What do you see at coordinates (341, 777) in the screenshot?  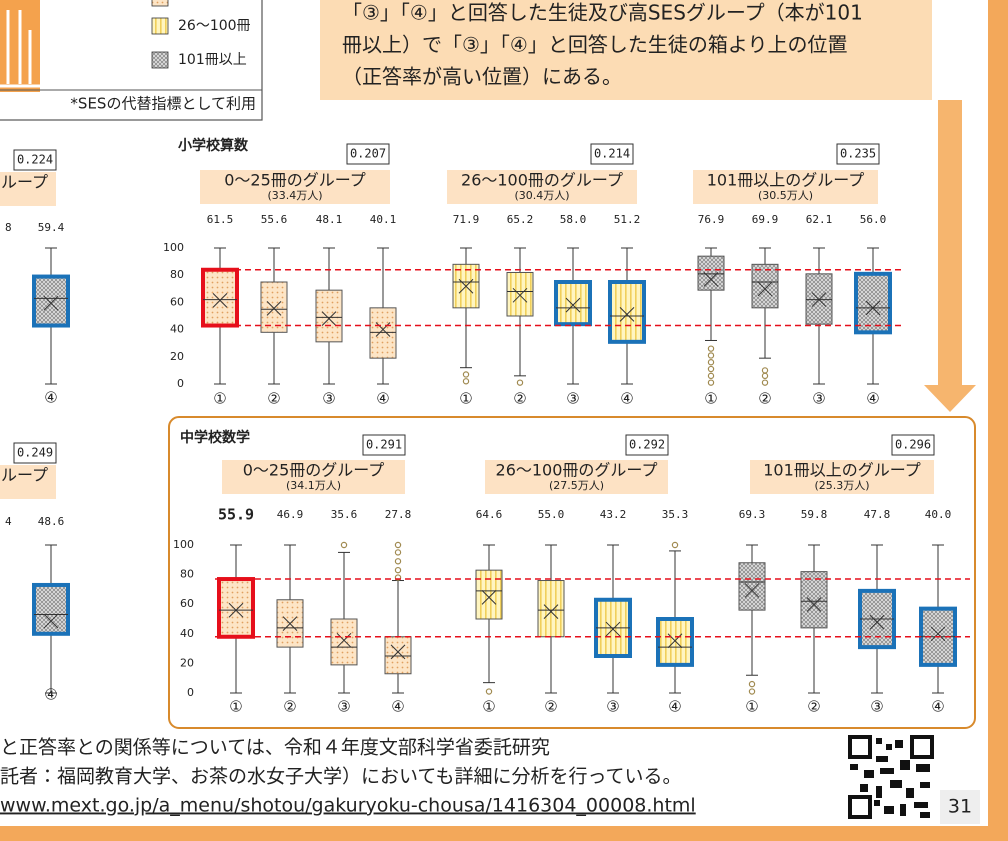 I see `footer-line: 託者：福岡教育大学、お茶の水女子大学）においても詳細に分析を行っている。` at bounding box center [341, 777].